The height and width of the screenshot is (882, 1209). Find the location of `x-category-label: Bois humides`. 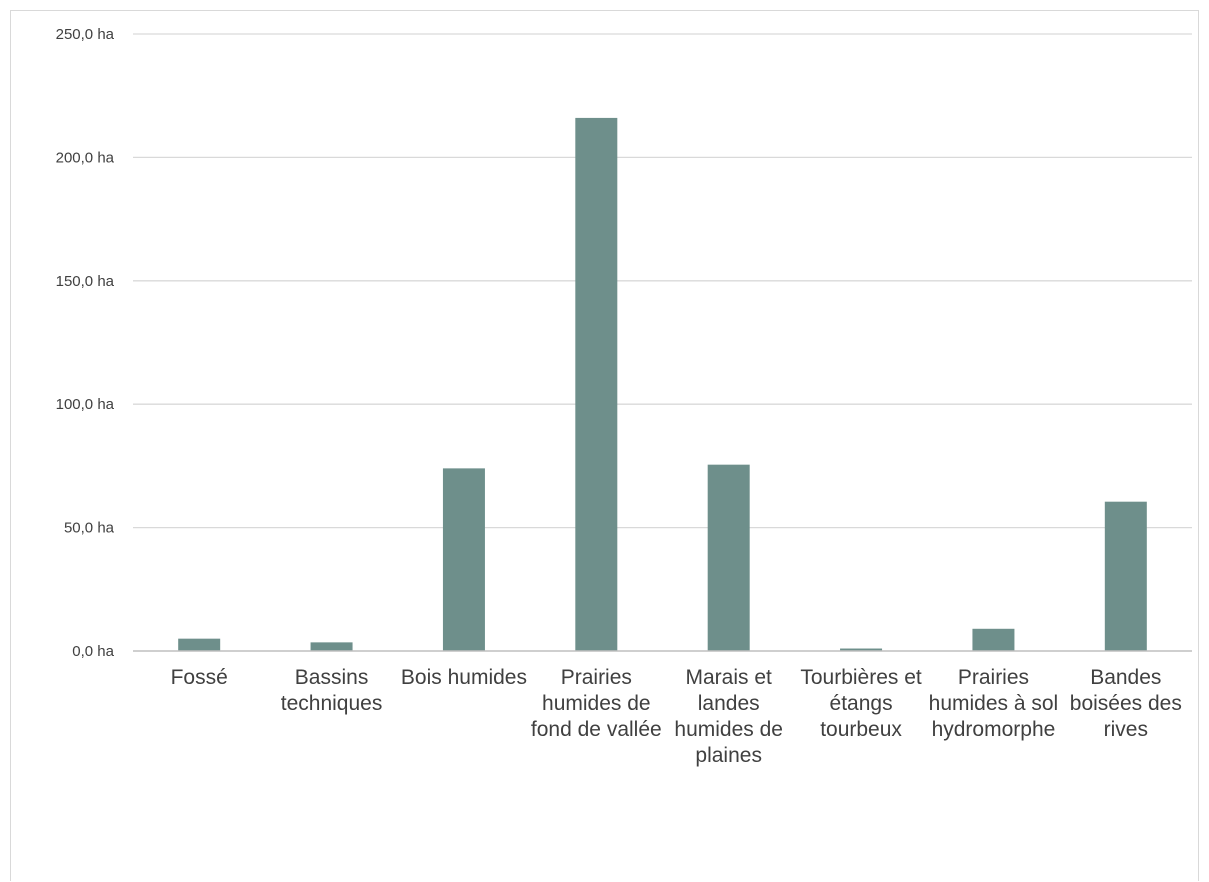

x-category-label: Bois humides is located at coordinates (464, 677).